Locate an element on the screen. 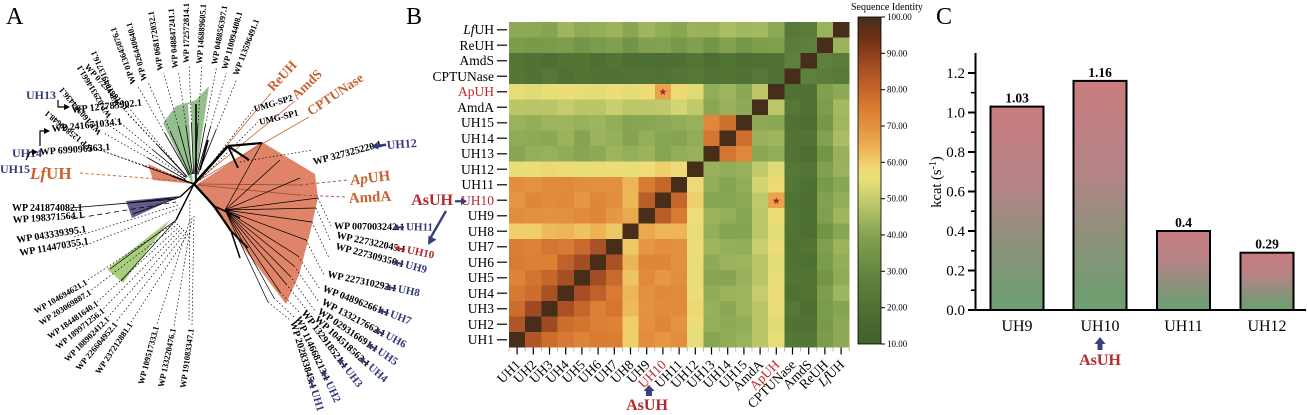 The width and height of the screenshot is (1308, 415). svg-text: UH6 is located at coordinates (481, 262).